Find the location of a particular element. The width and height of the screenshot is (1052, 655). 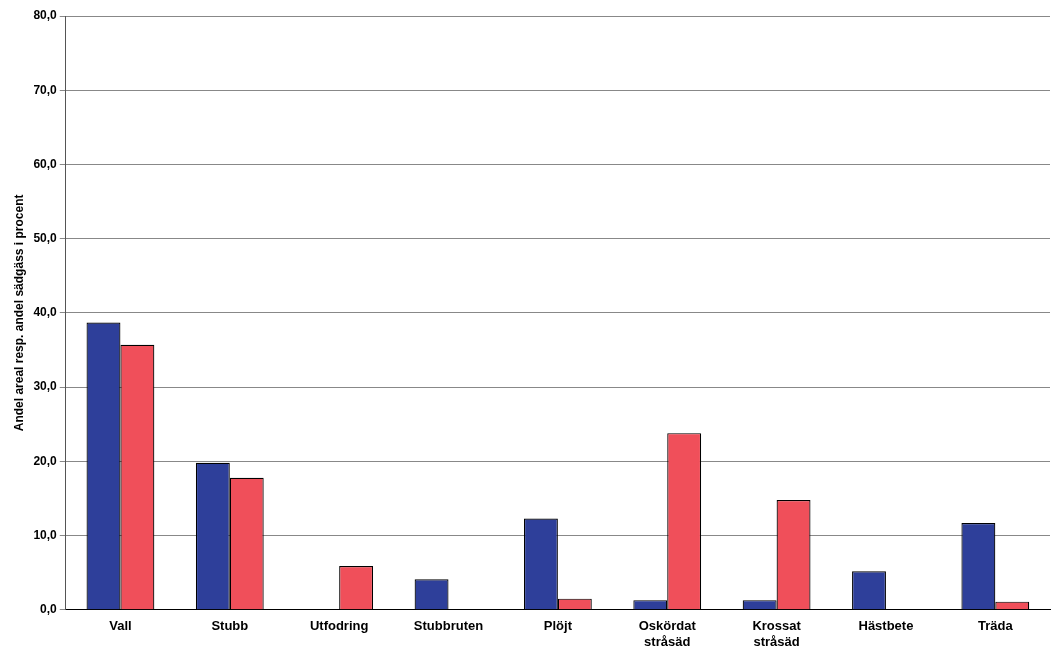

x-tick-label: Stubbruten is located at coordinates (448, 626).